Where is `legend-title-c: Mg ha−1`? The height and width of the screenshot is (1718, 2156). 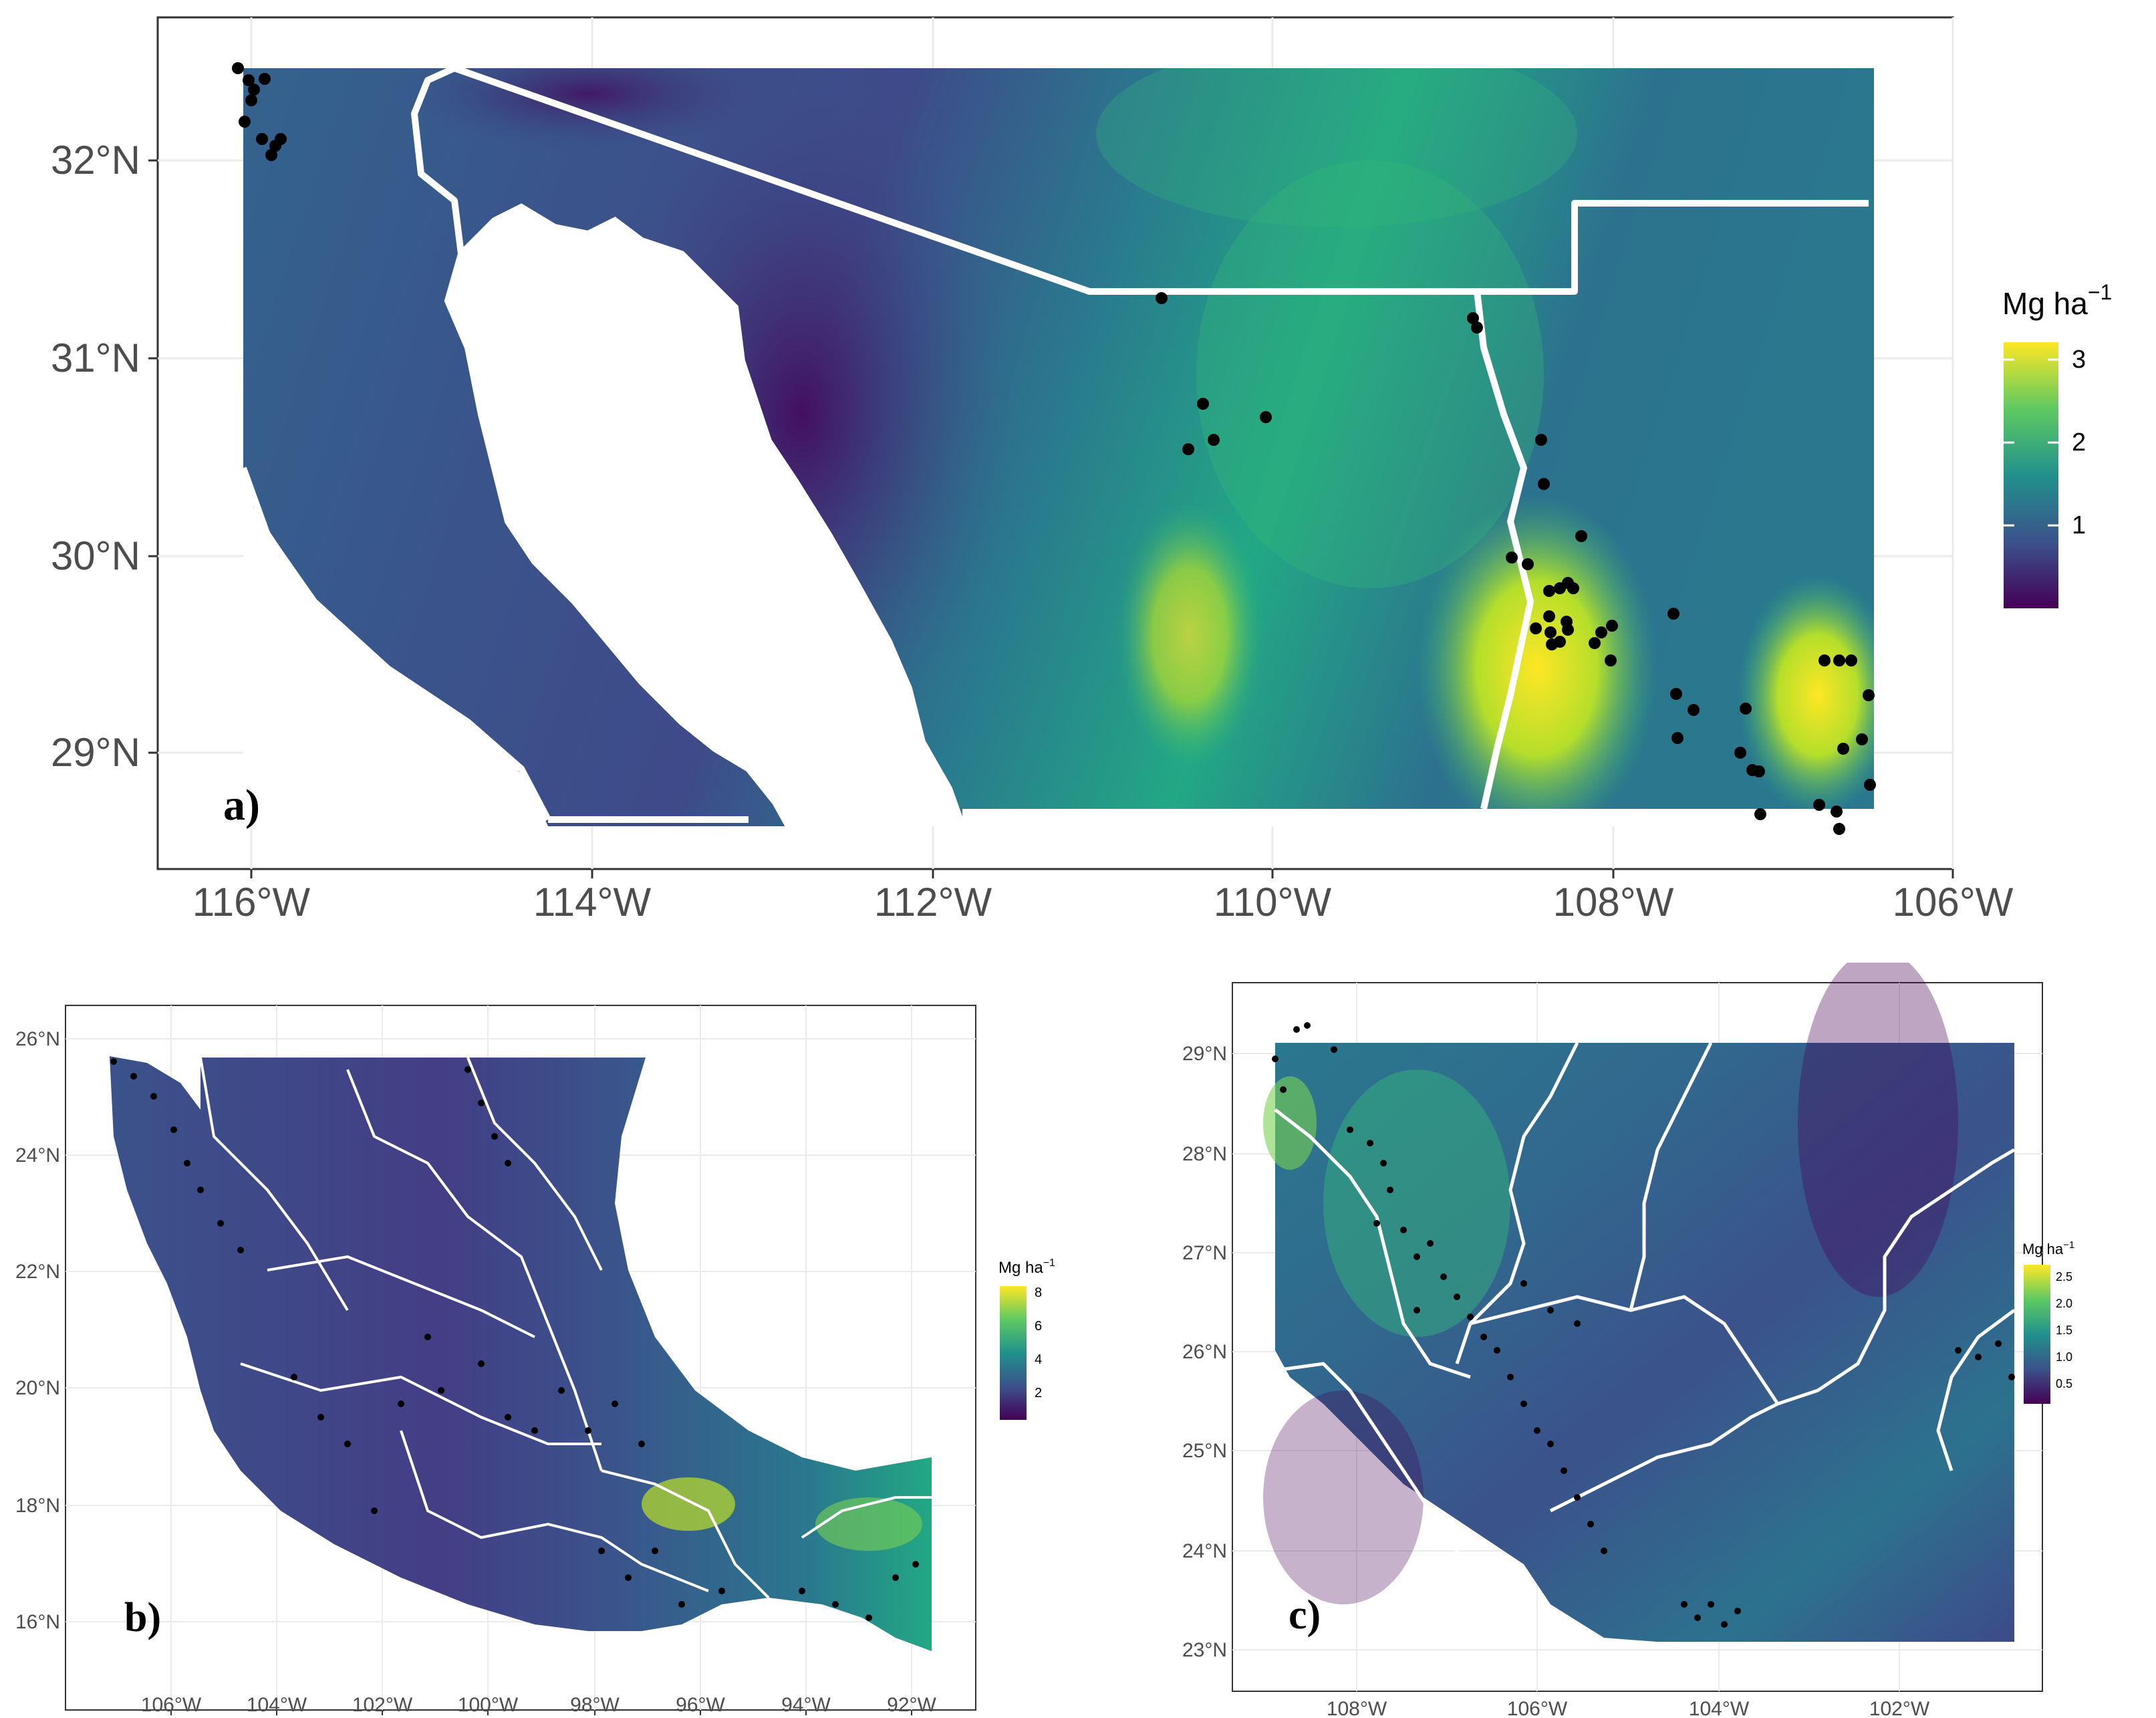
legend-title-c: Mg ha−1 is located at coordinates (2048, 1248).